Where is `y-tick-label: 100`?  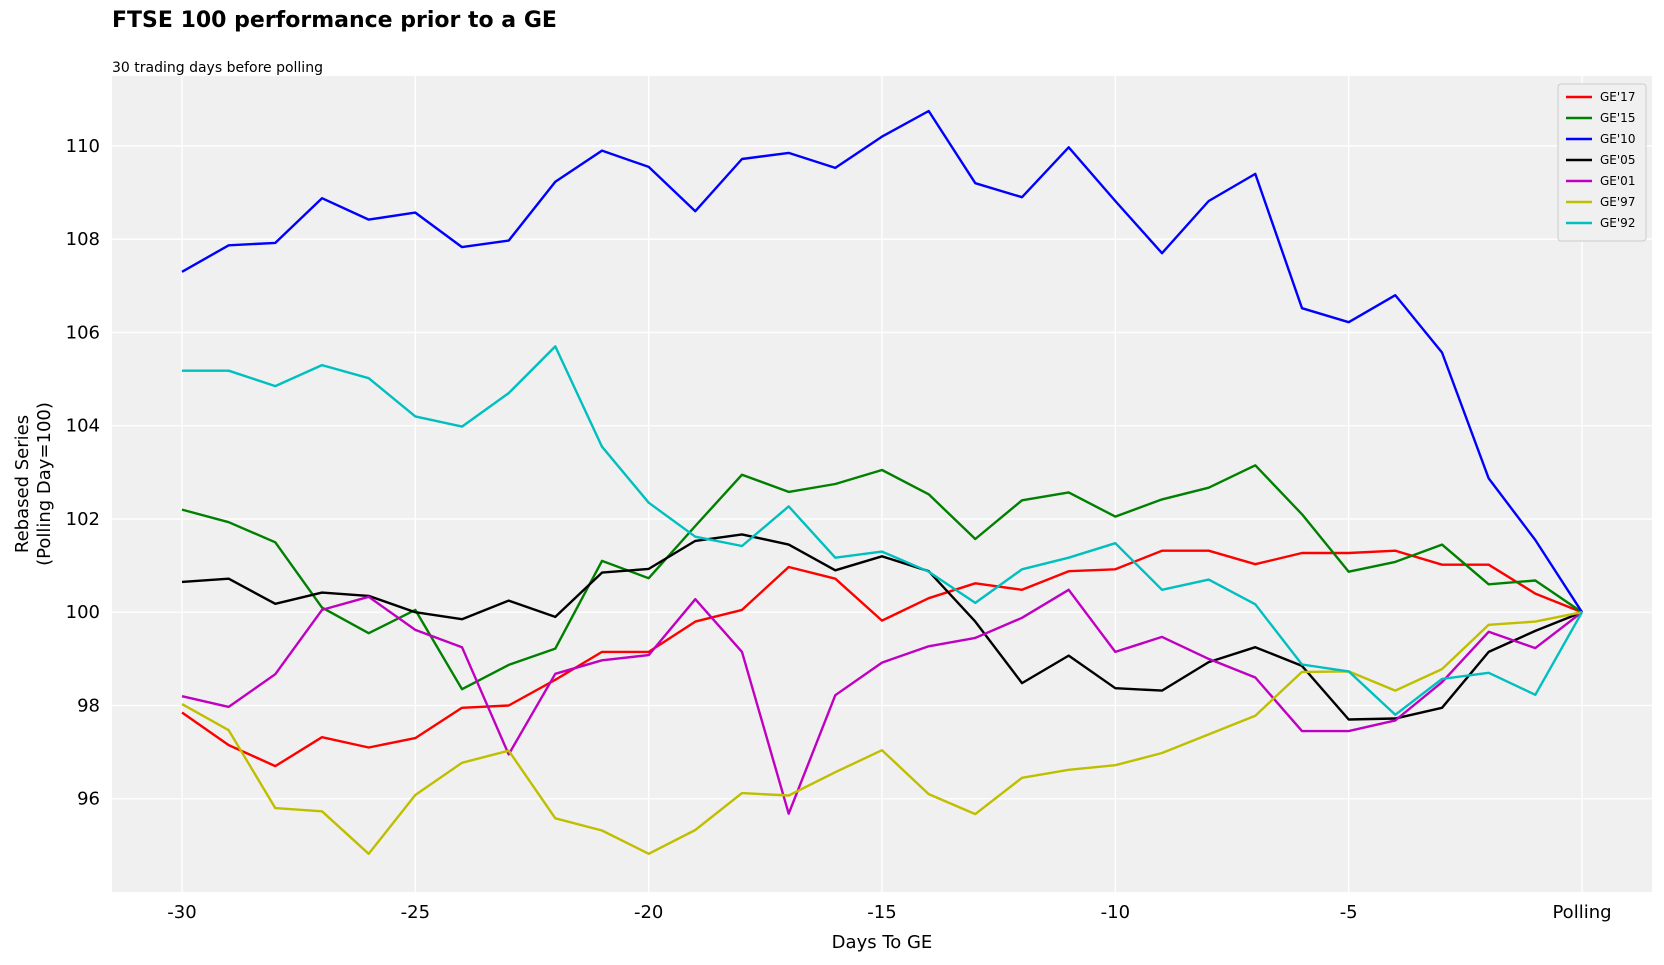 y-tick-label: 100 is located at coordinates (83, 612).